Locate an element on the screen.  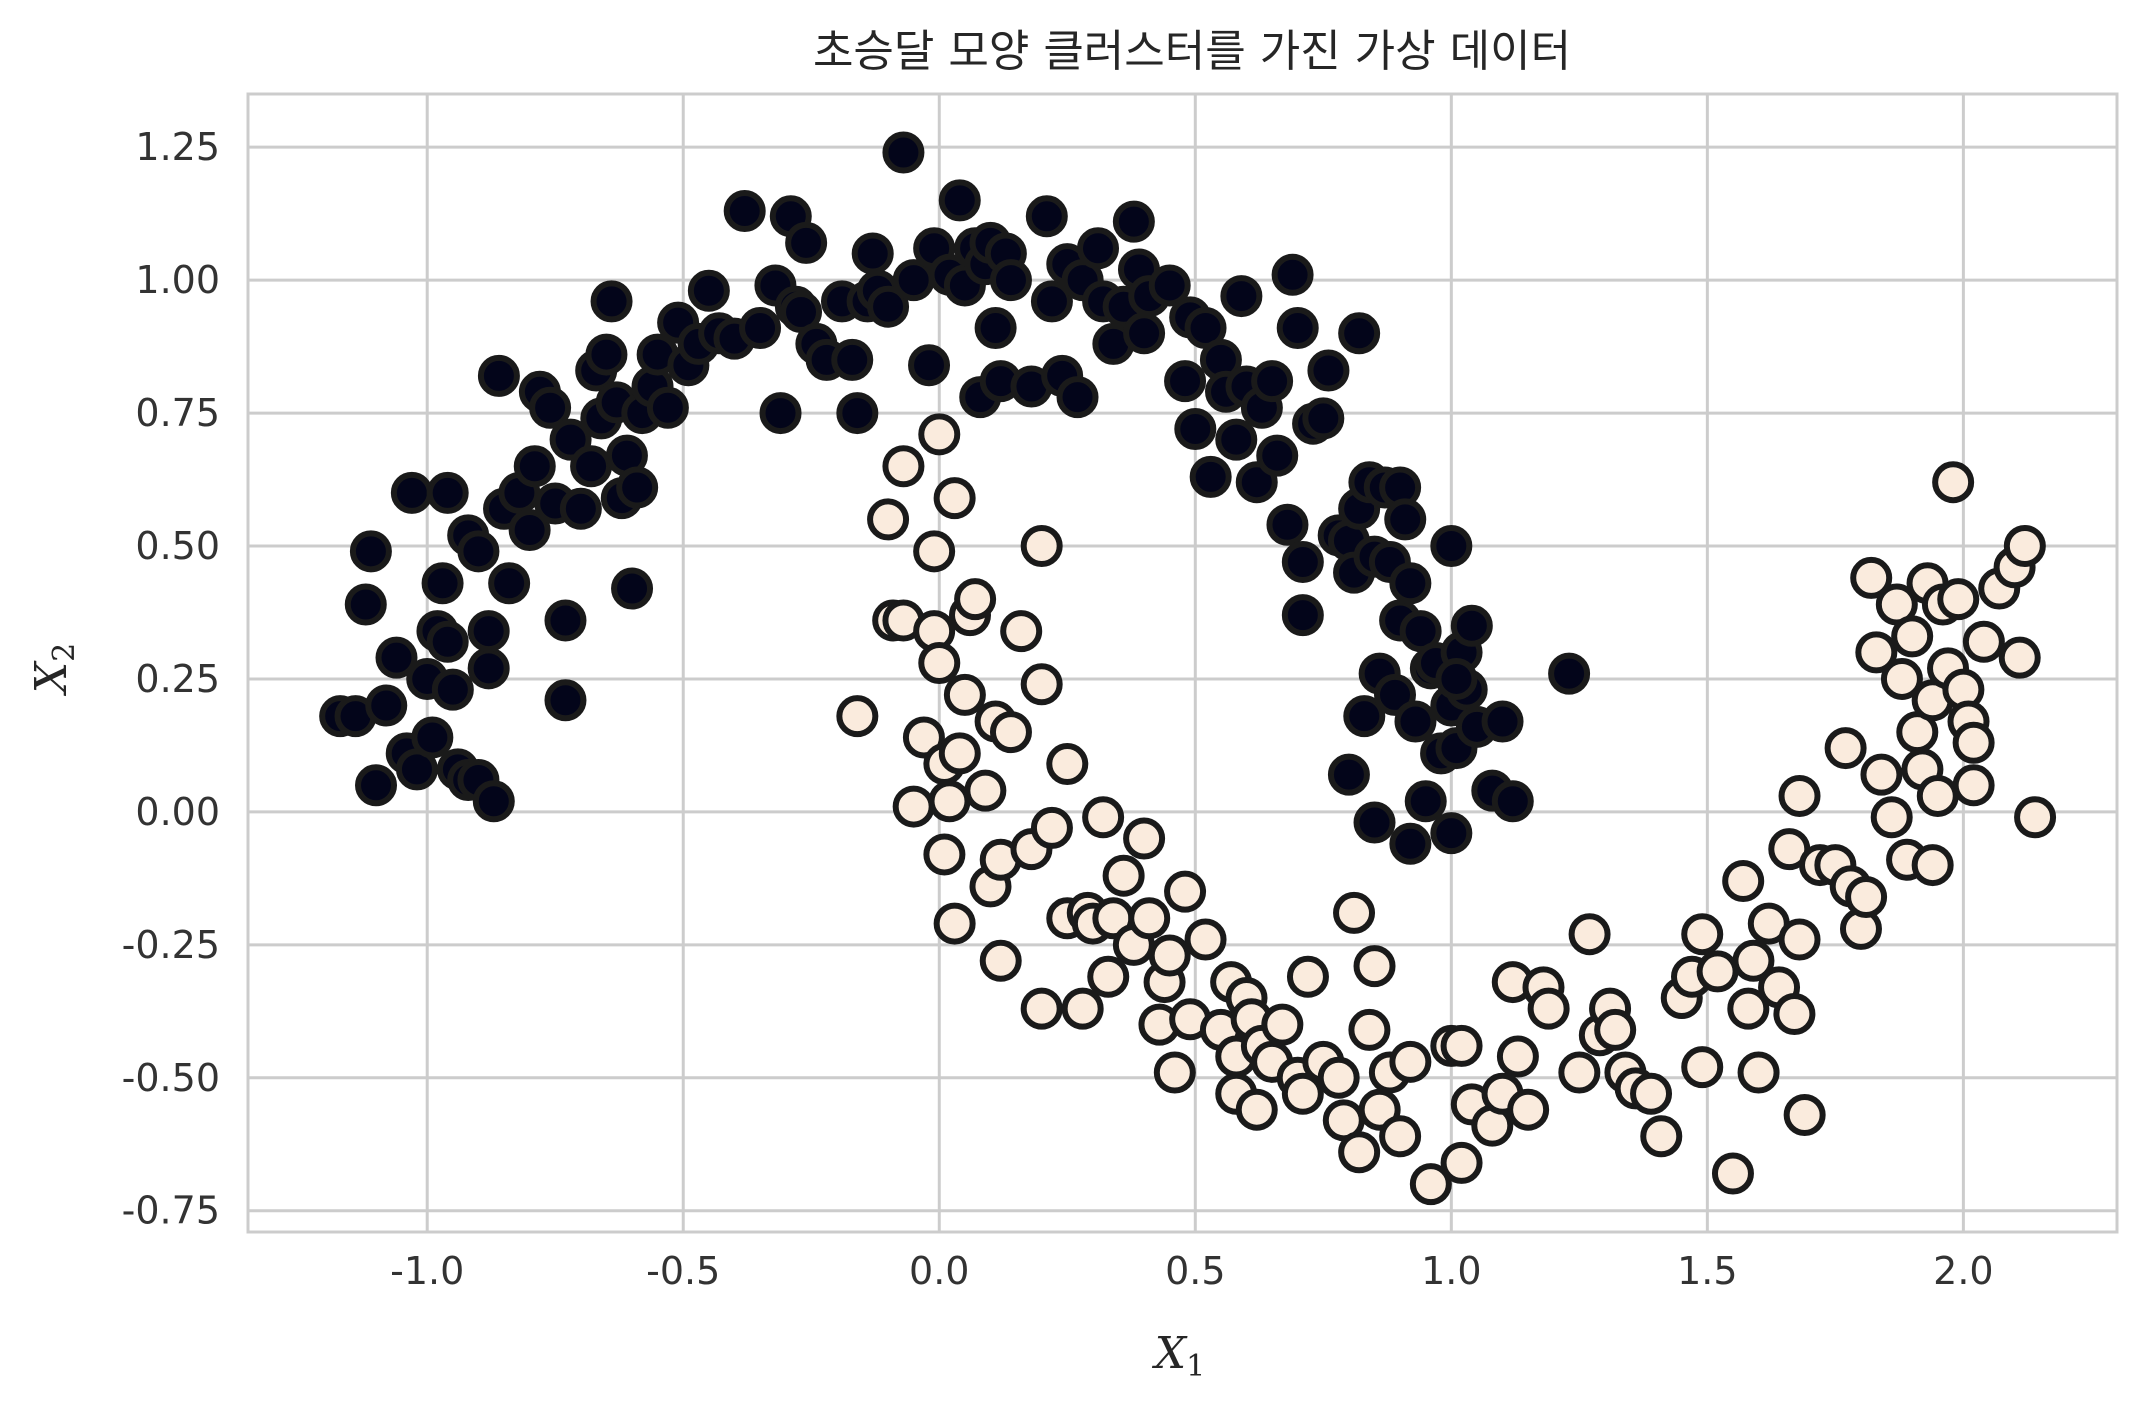
x-axis-label: X1 is located at coordinates (1178, 1356).